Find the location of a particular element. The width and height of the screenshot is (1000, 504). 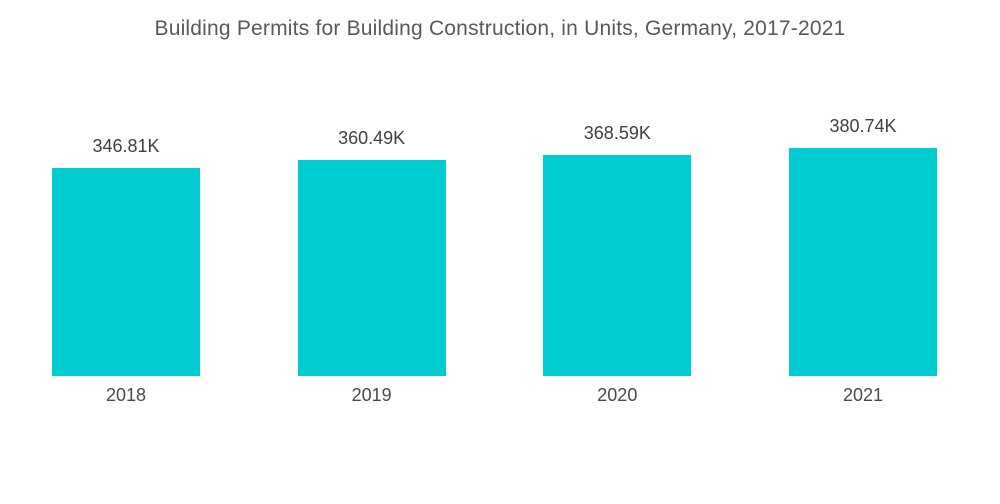

x-axis-label-2021: 2021 is located at coordinates (862, 395).